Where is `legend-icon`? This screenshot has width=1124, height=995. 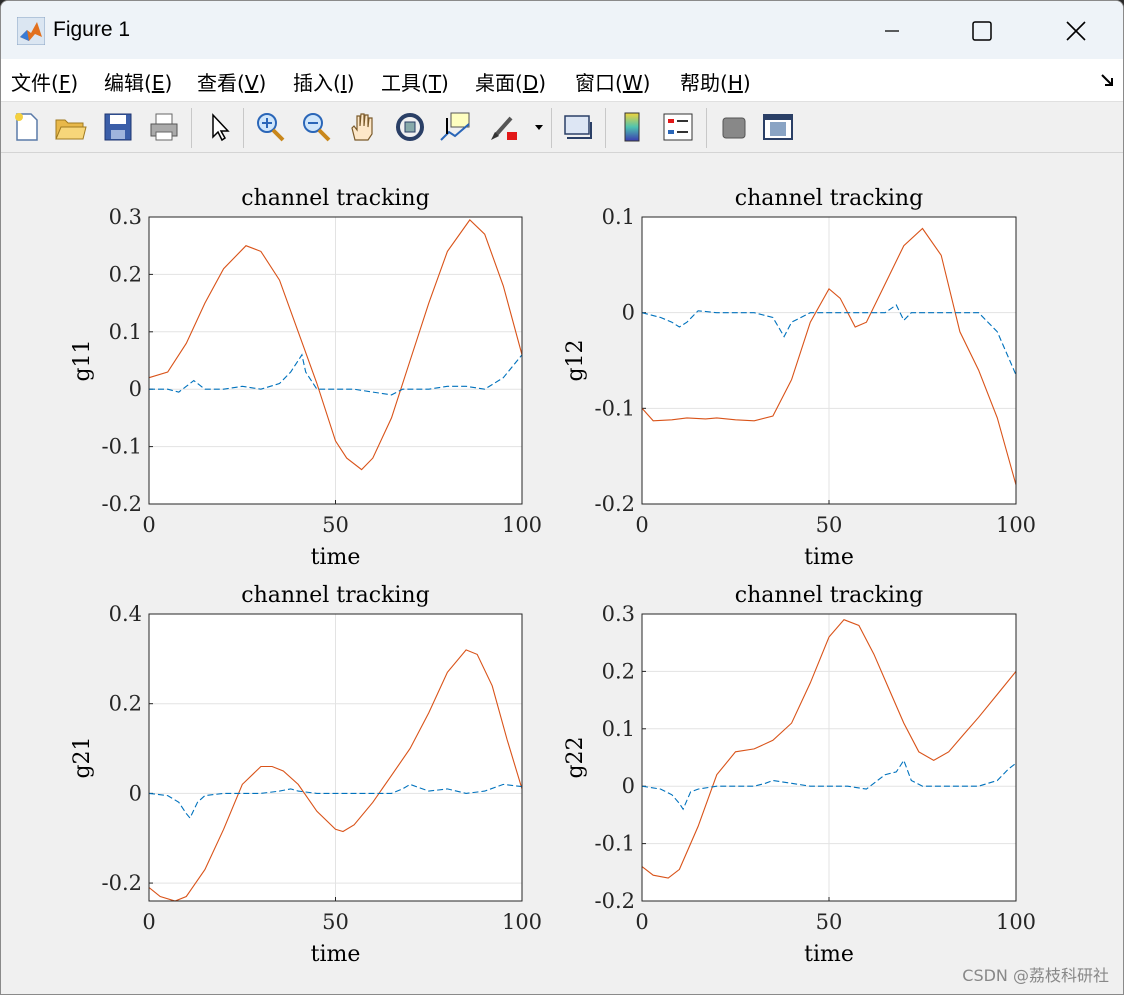 legend-icon is located at coordinates (678, 127).